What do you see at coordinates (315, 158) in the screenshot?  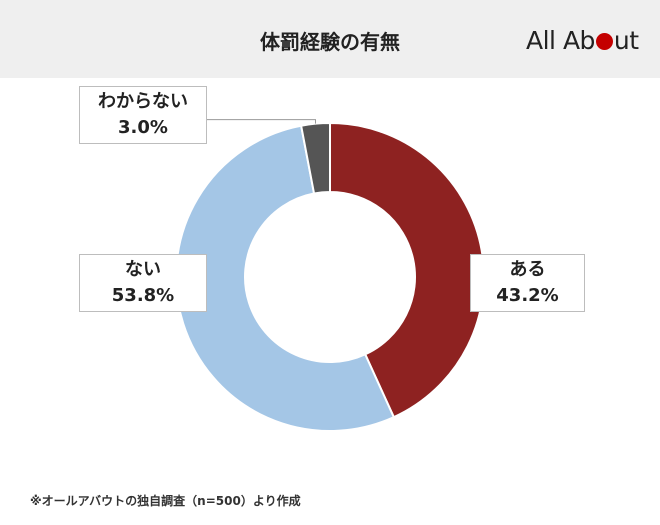 I see `slice-wakaranai` at bounding box center [315, 158].